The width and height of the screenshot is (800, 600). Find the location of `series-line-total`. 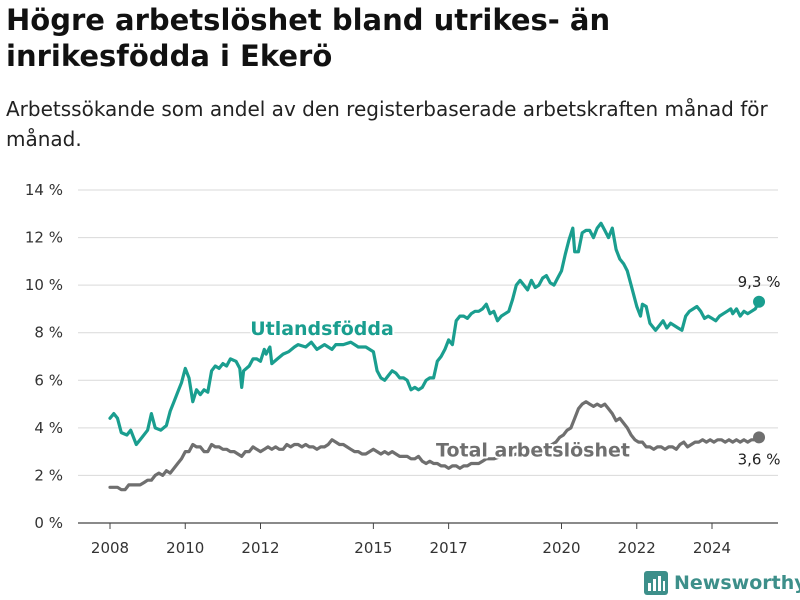

series-line-total is located at coordinates (434, 446).